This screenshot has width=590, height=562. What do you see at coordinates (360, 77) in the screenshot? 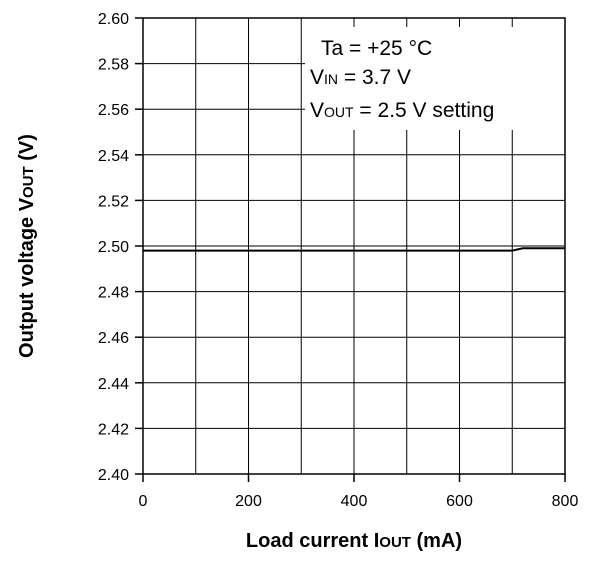
I see `annotation-input-voltage: VIN = 3.7 V` at bounding box center [360, 77].